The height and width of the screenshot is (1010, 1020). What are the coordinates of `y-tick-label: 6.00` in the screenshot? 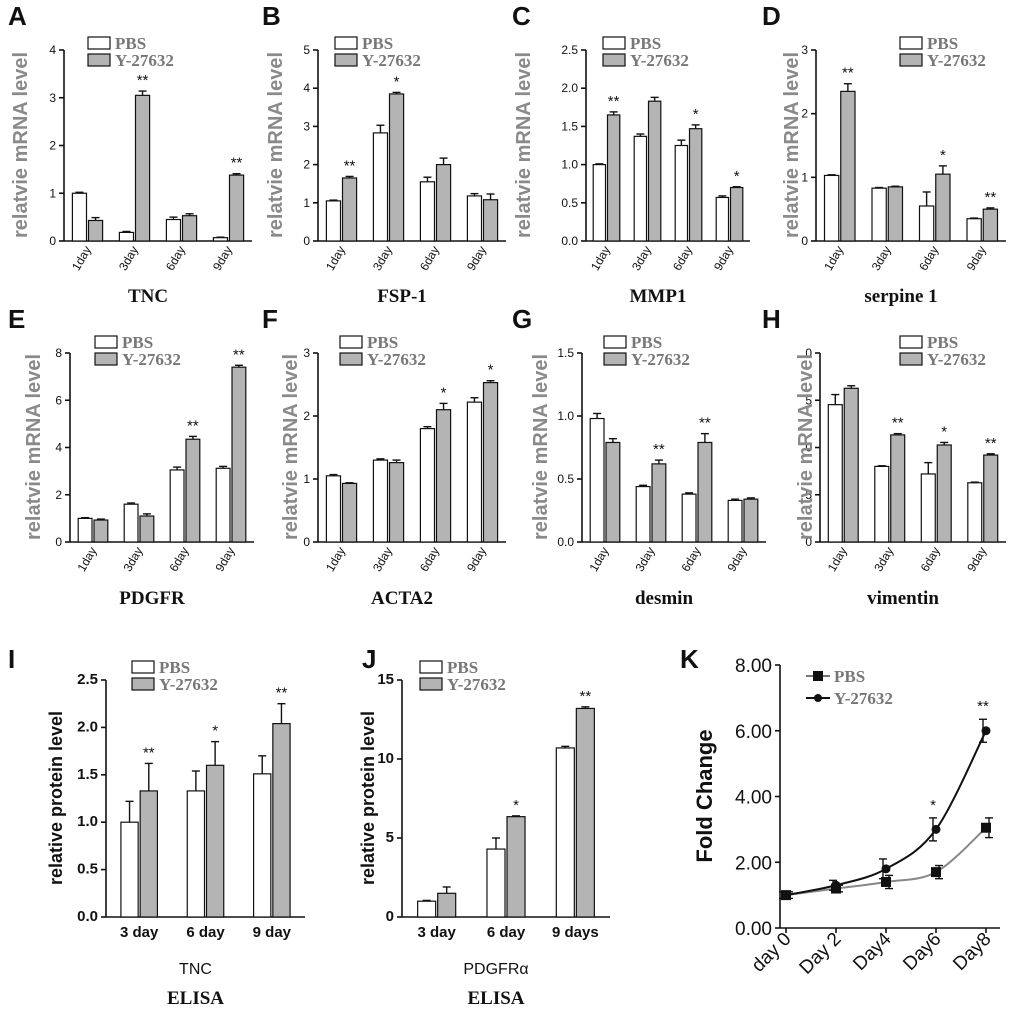 It's located at (753, 732).